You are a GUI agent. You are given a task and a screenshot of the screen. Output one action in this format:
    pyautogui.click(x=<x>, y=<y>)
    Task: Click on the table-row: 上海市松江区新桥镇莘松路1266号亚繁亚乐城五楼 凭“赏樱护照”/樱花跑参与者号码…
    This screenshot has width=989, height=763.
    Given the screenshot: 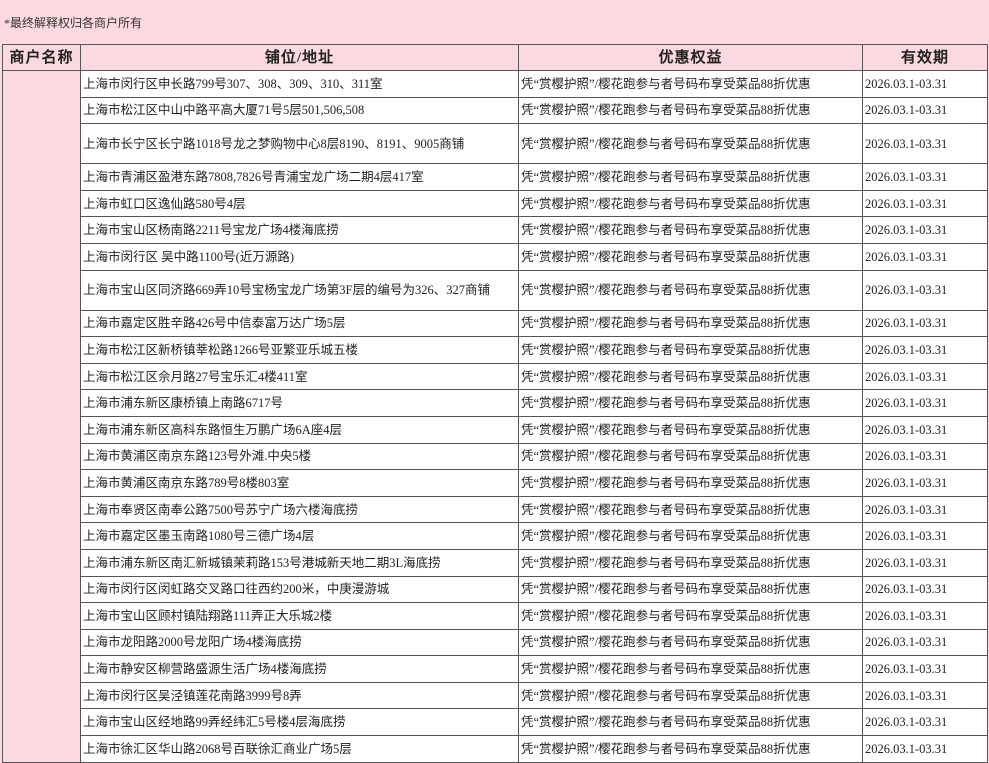 What is the action you would take?
    pyautogui.click(x=495, y=350)
    